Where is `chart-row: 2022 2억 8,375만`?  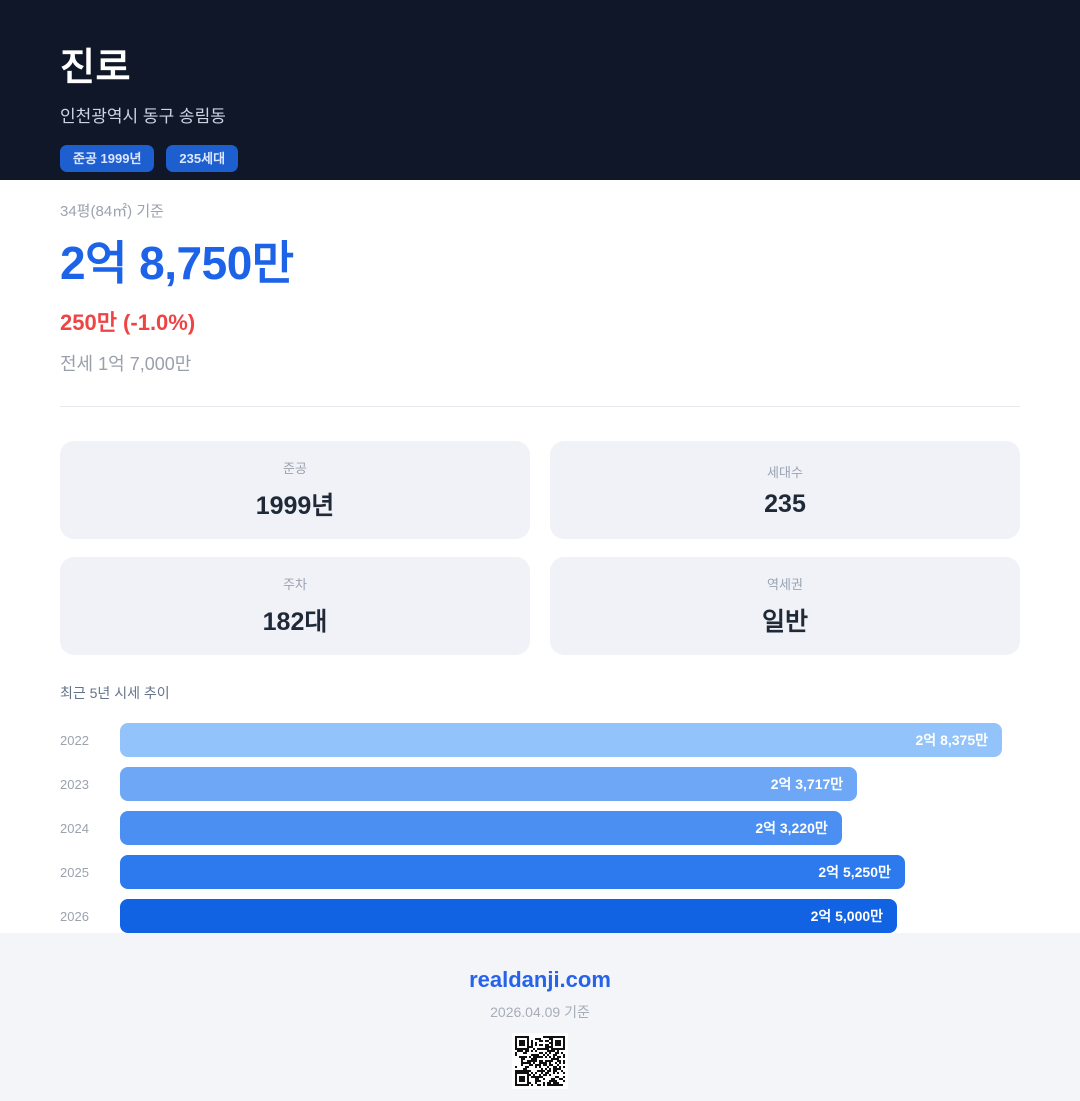
chart-row: 2022 2억 8,375만 is located at coordinates (540, 740).